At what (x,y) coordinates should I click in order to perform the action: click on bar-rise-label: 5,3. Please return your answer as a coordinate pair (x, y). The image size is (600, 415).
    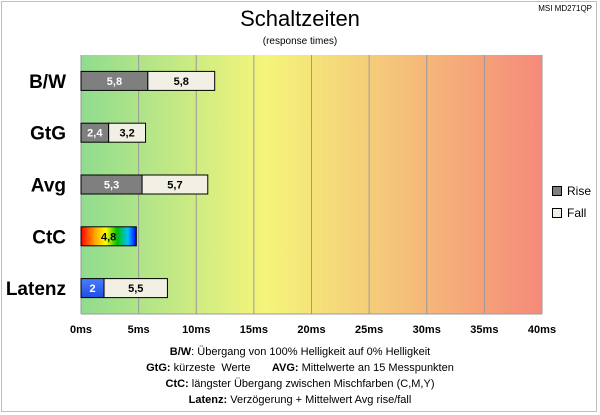
    Looking at the image, I should click on (111, 186).